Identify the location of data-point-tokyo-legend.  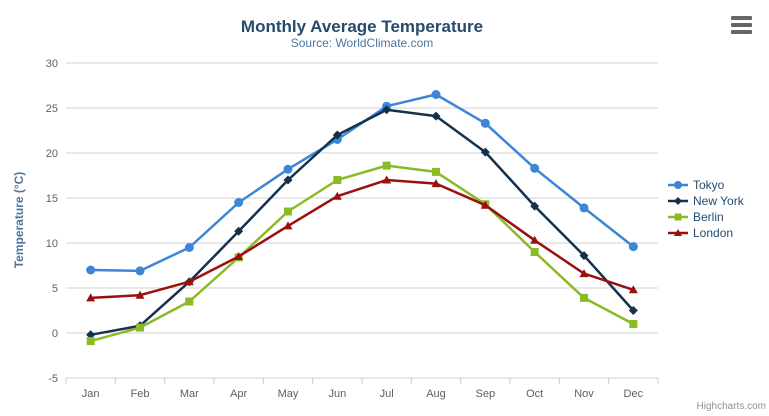
(678, 185).